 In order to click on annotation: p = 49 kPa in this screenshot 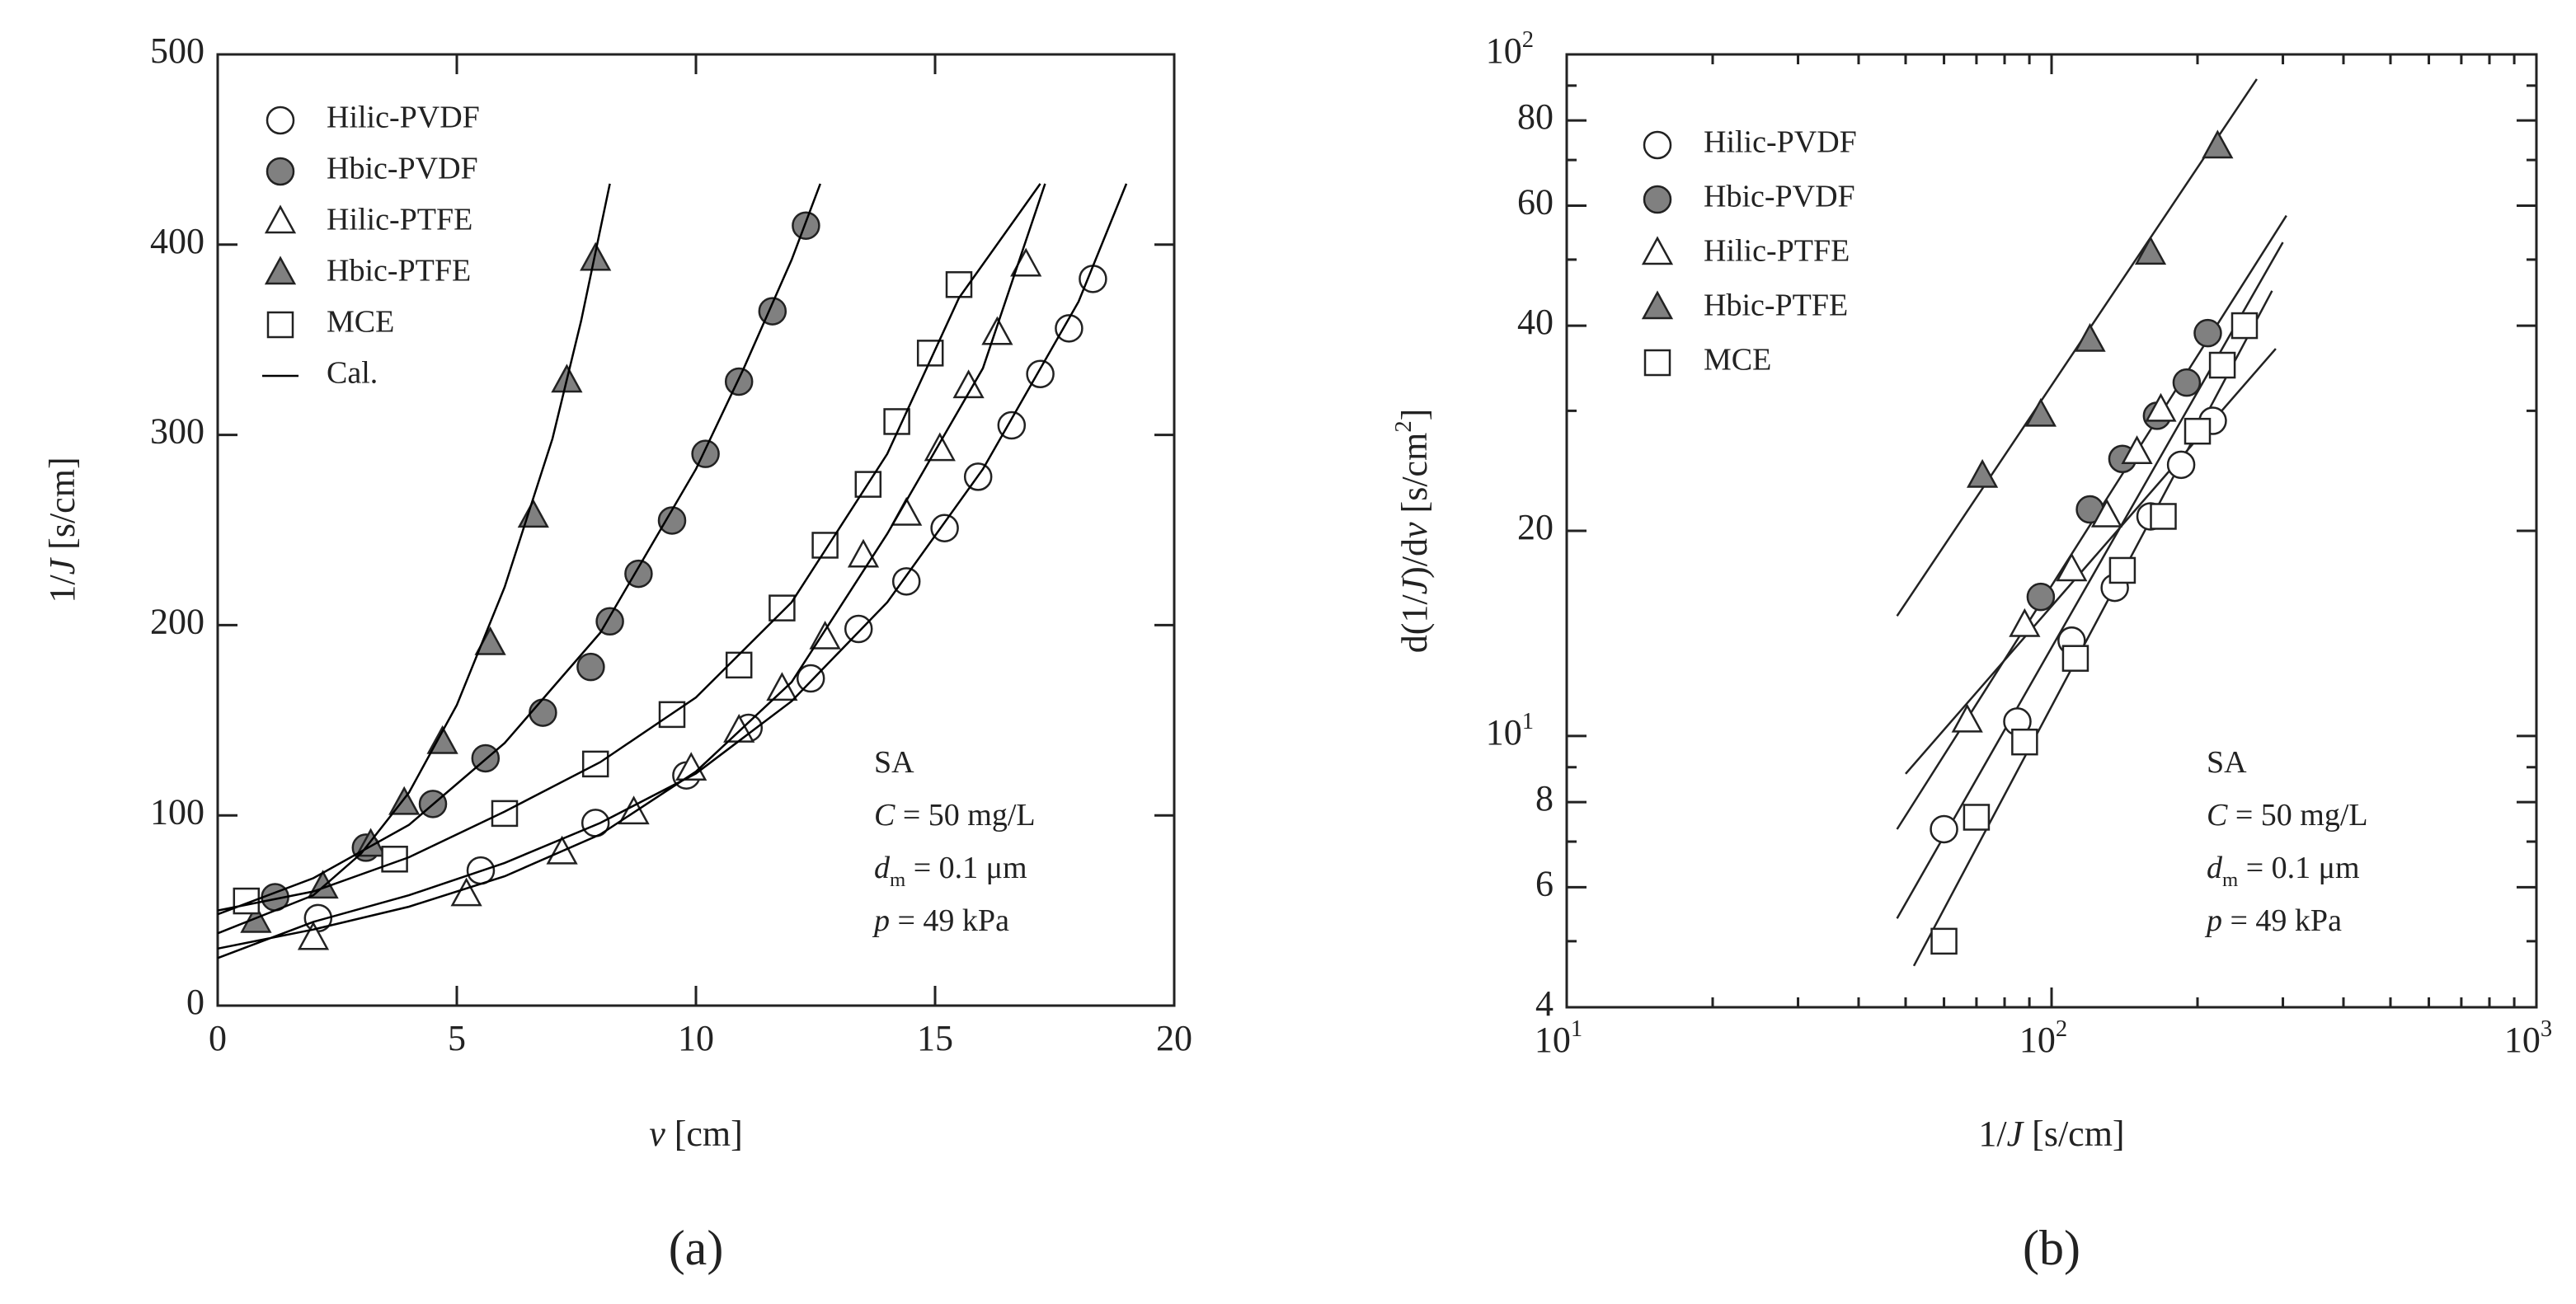, I will do `click(940, 920)`.